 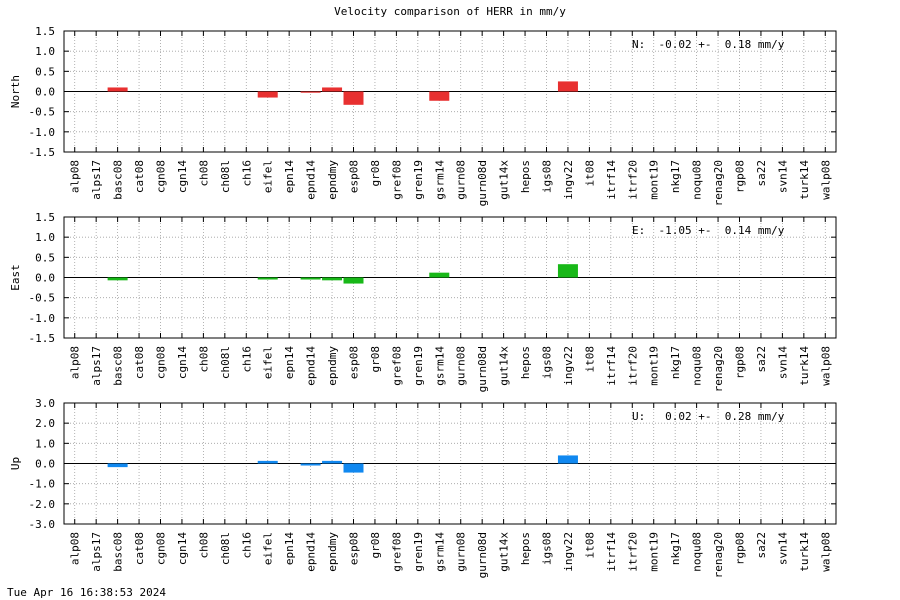 What do you see at coordinates (568, 180) in the screenshot?
I see `x-tick-label: ingv22` at bounding box center [568, 180].